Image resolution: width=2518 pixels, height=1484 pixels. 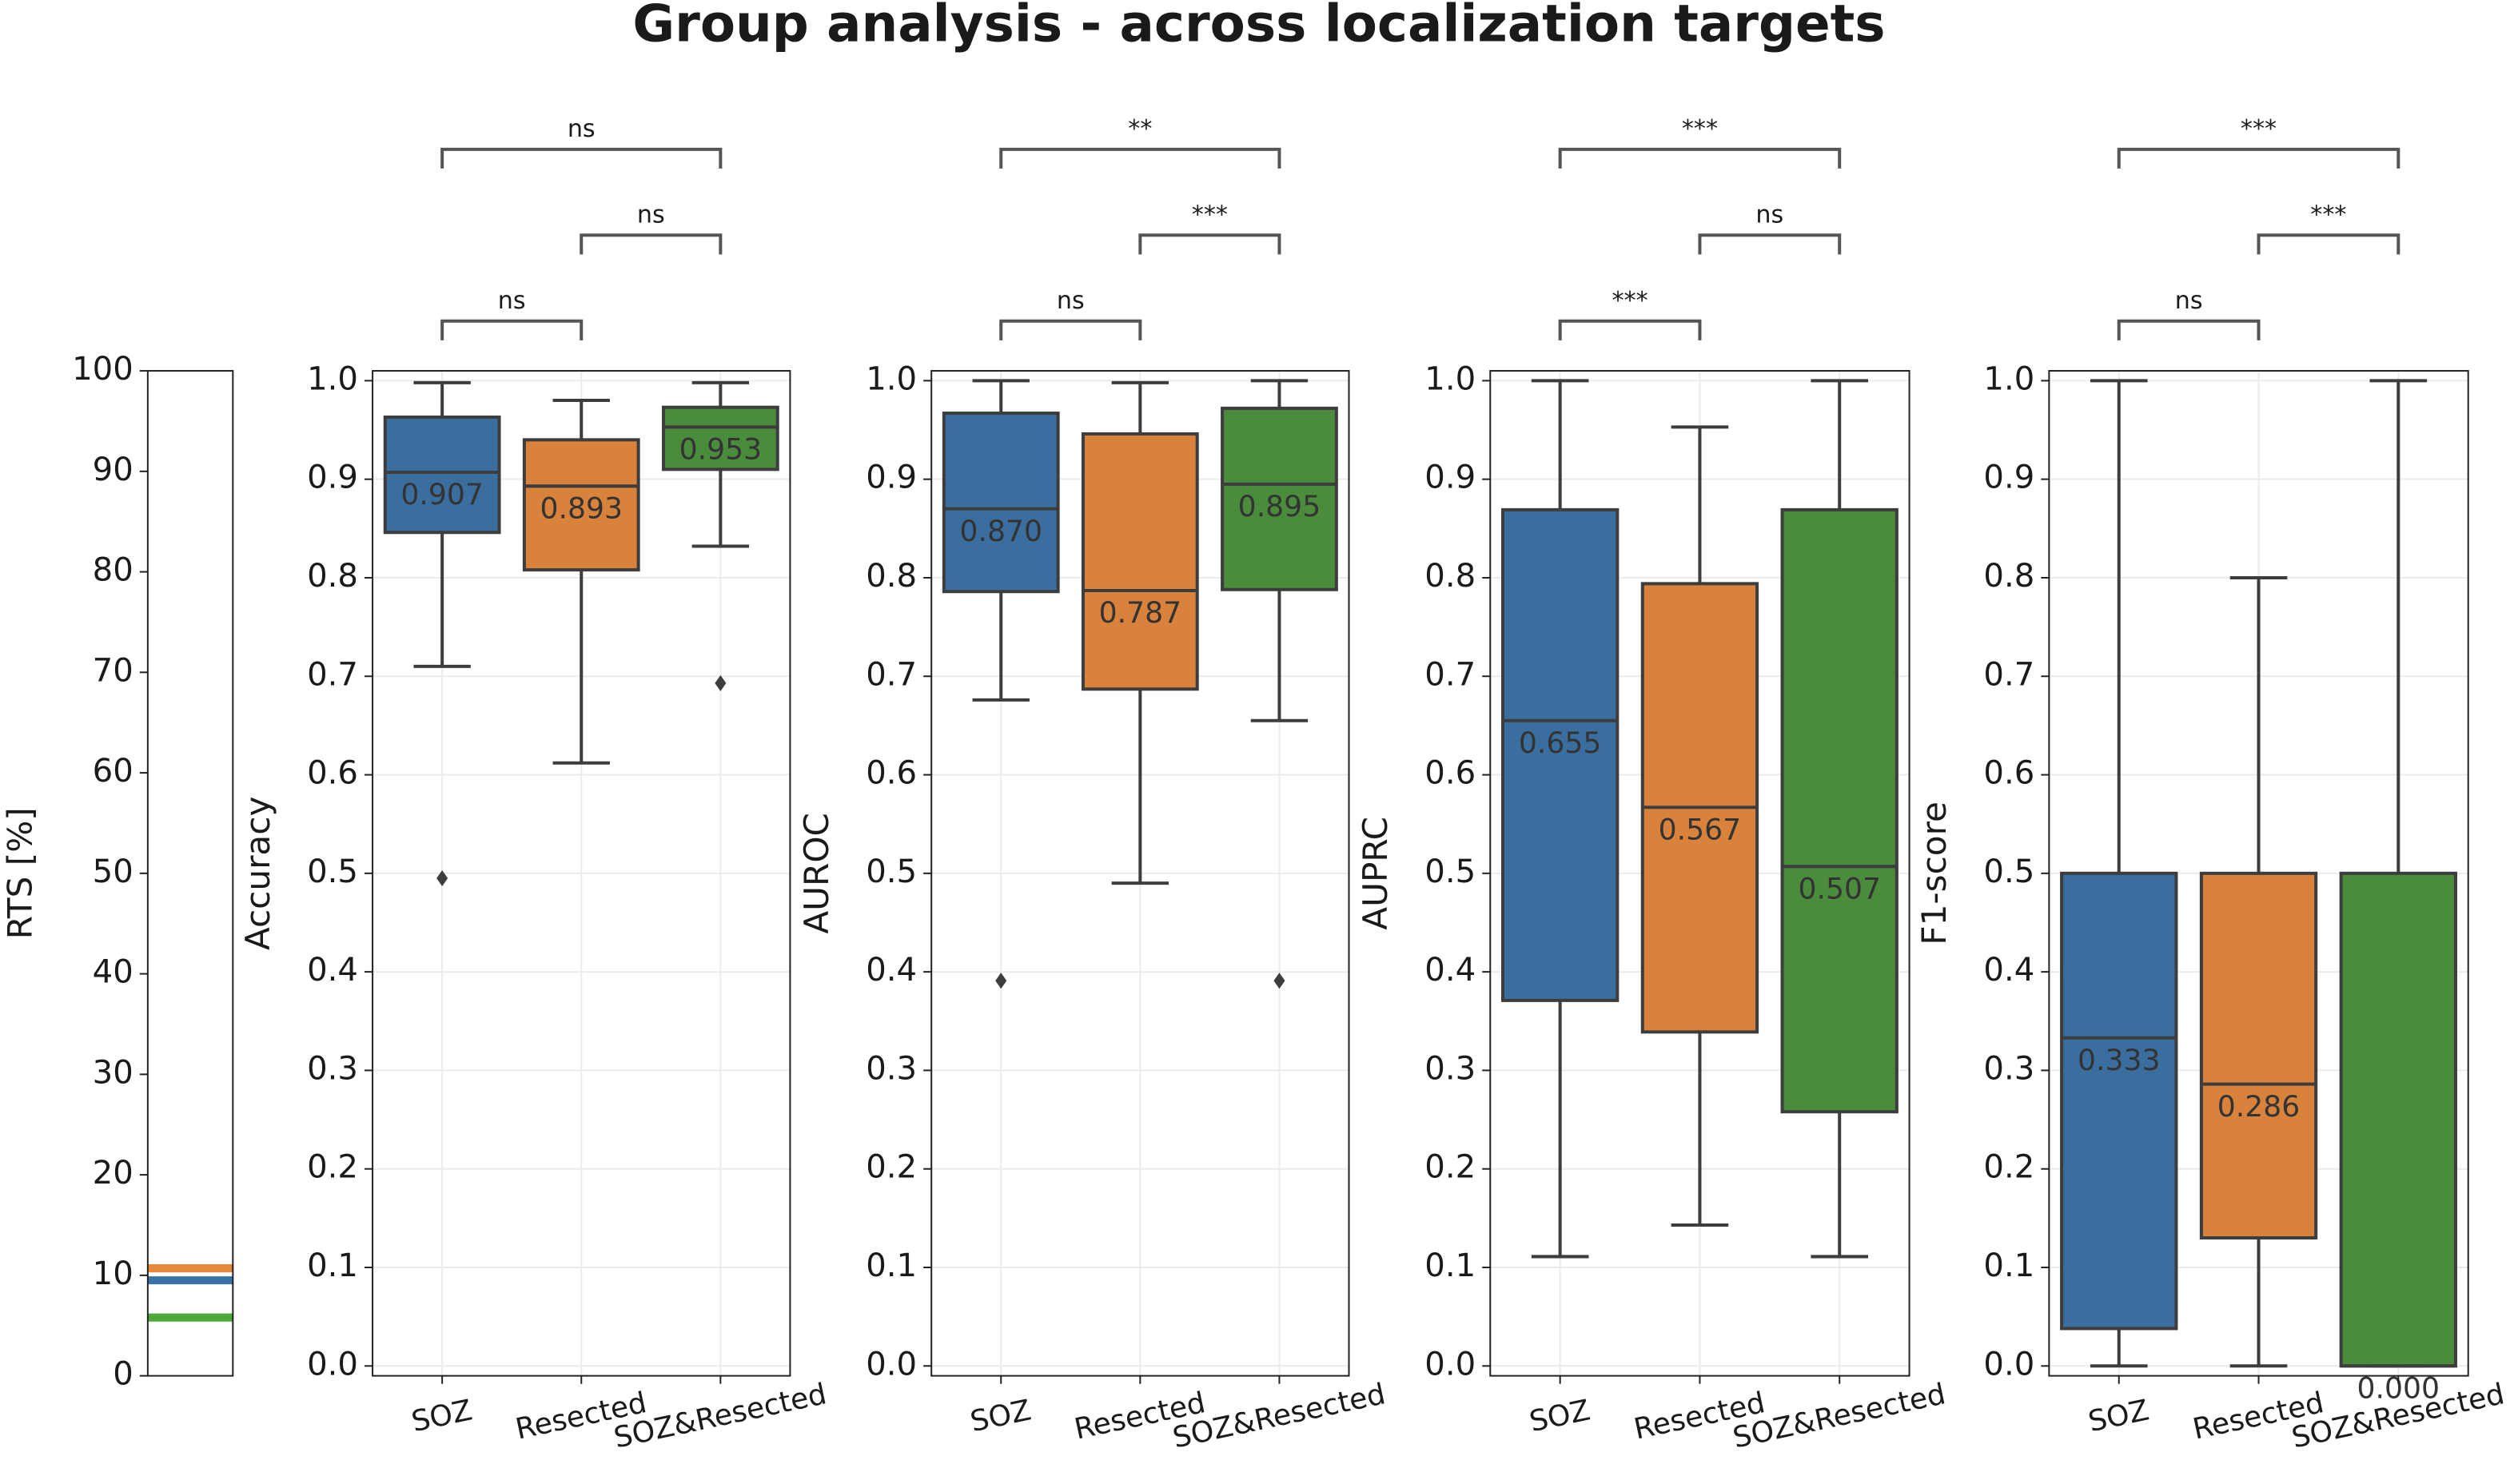 What do you see at coordinates (123, 1374) in the screenshot?
I see `y-tick-label: 0` at bounding box center [123, 1374].